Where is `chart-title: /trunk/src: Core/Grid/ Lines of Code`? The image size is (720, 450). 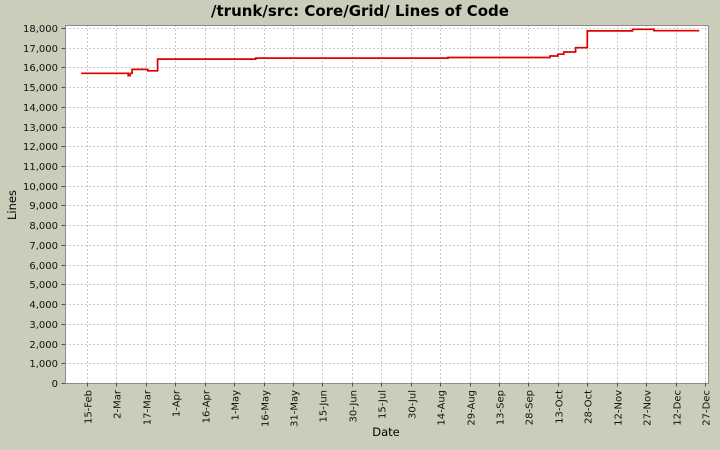
chart-title: /trunk/src: Core/Grid/ Lines of Code is located at coordinates (360, 11).